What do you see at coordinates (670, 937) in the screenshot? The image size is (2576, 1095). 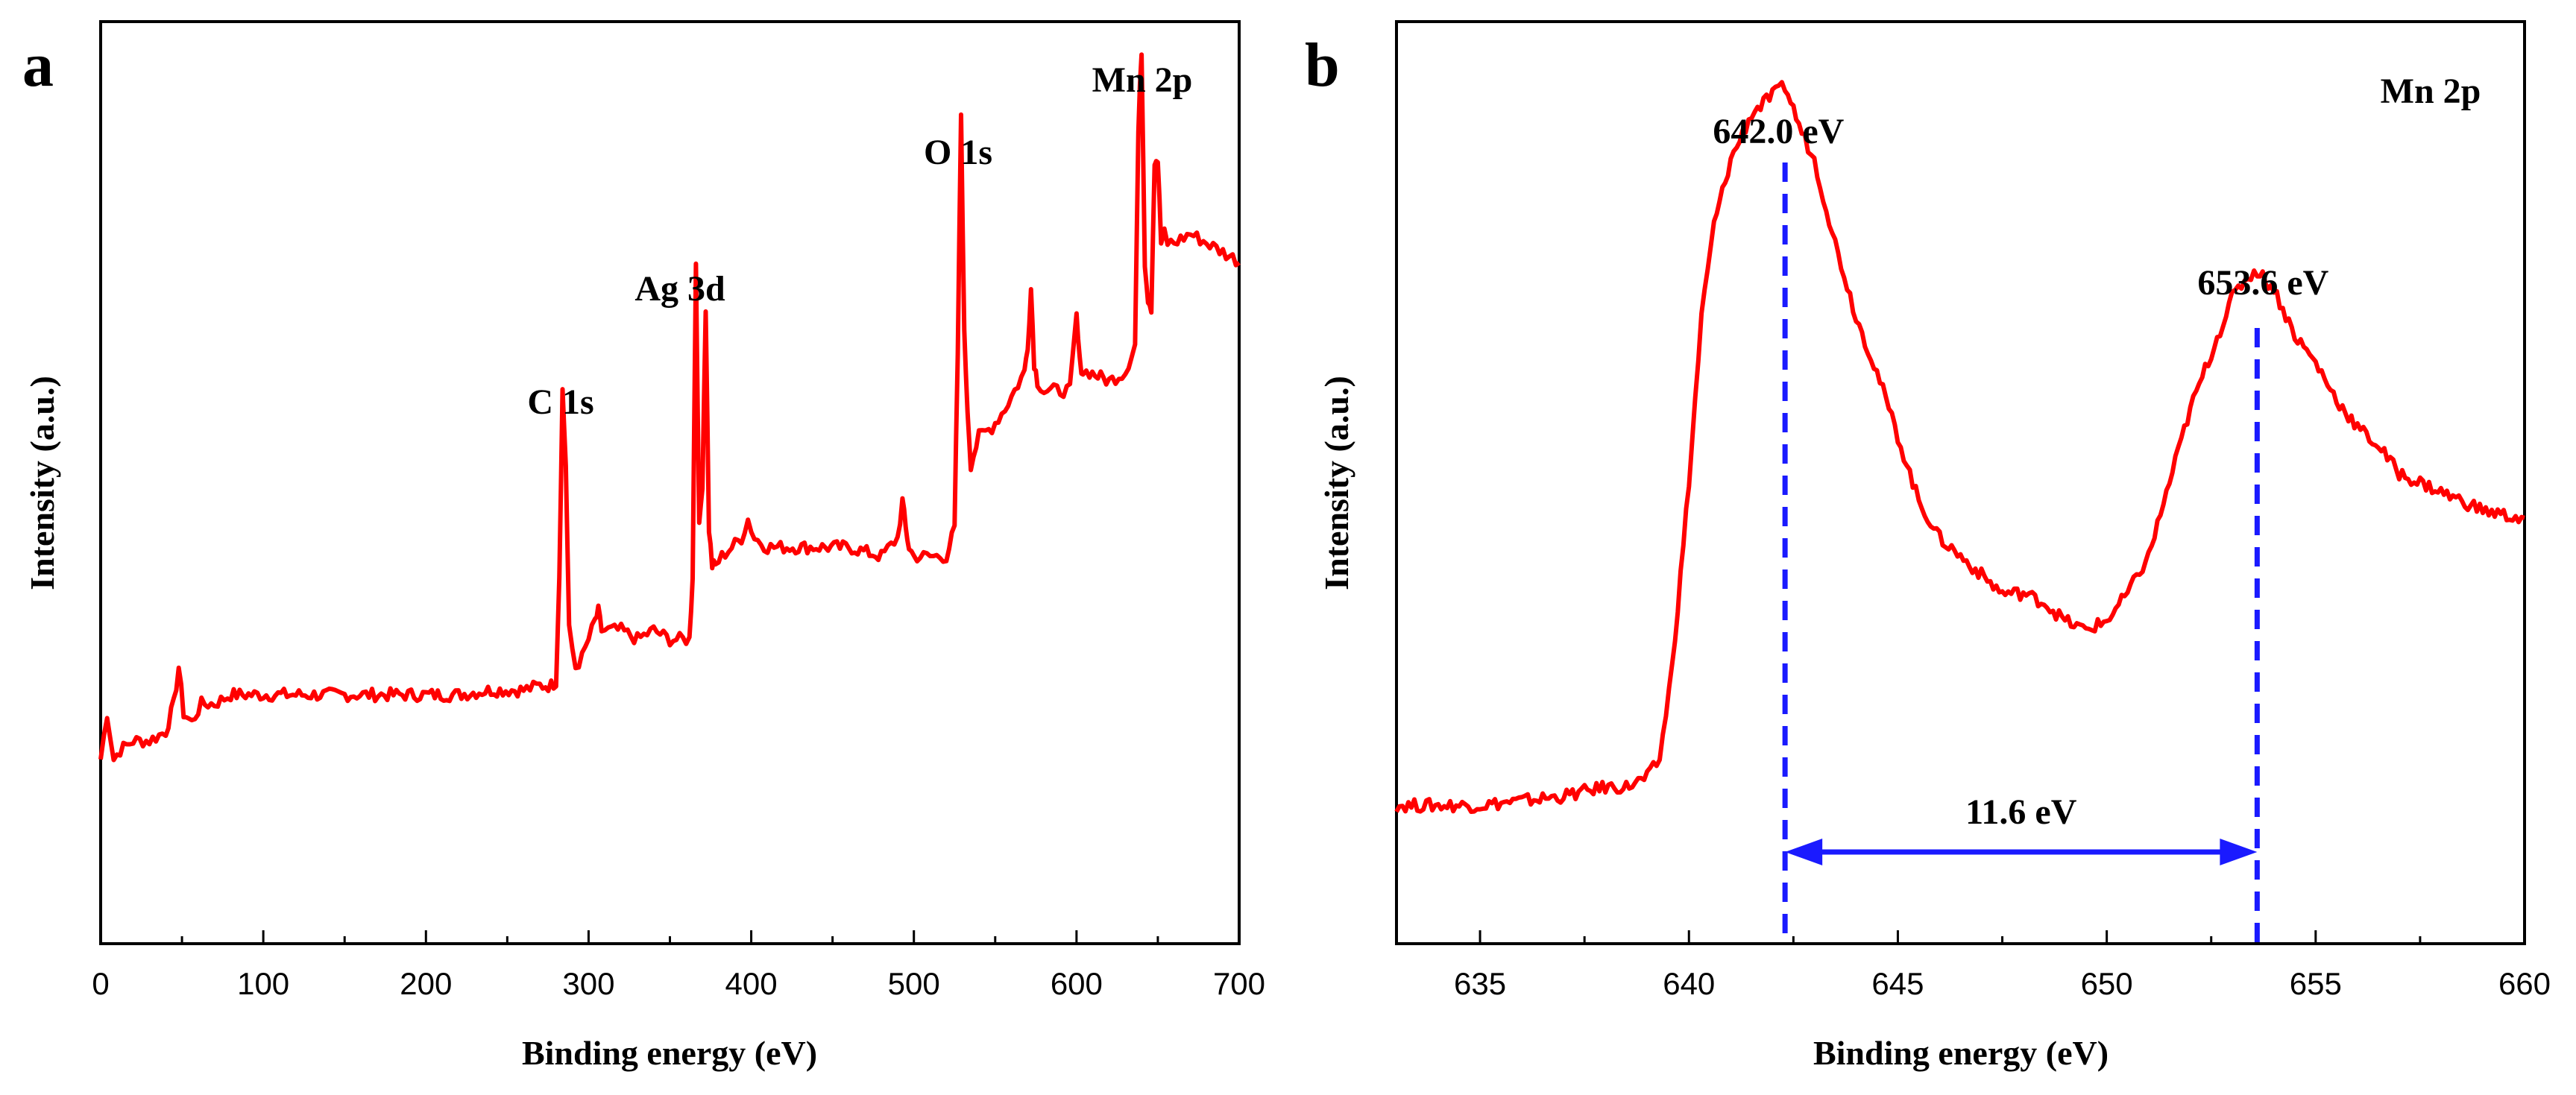 I see `panel-a-x-ticks` at bounding box center [670, 937].